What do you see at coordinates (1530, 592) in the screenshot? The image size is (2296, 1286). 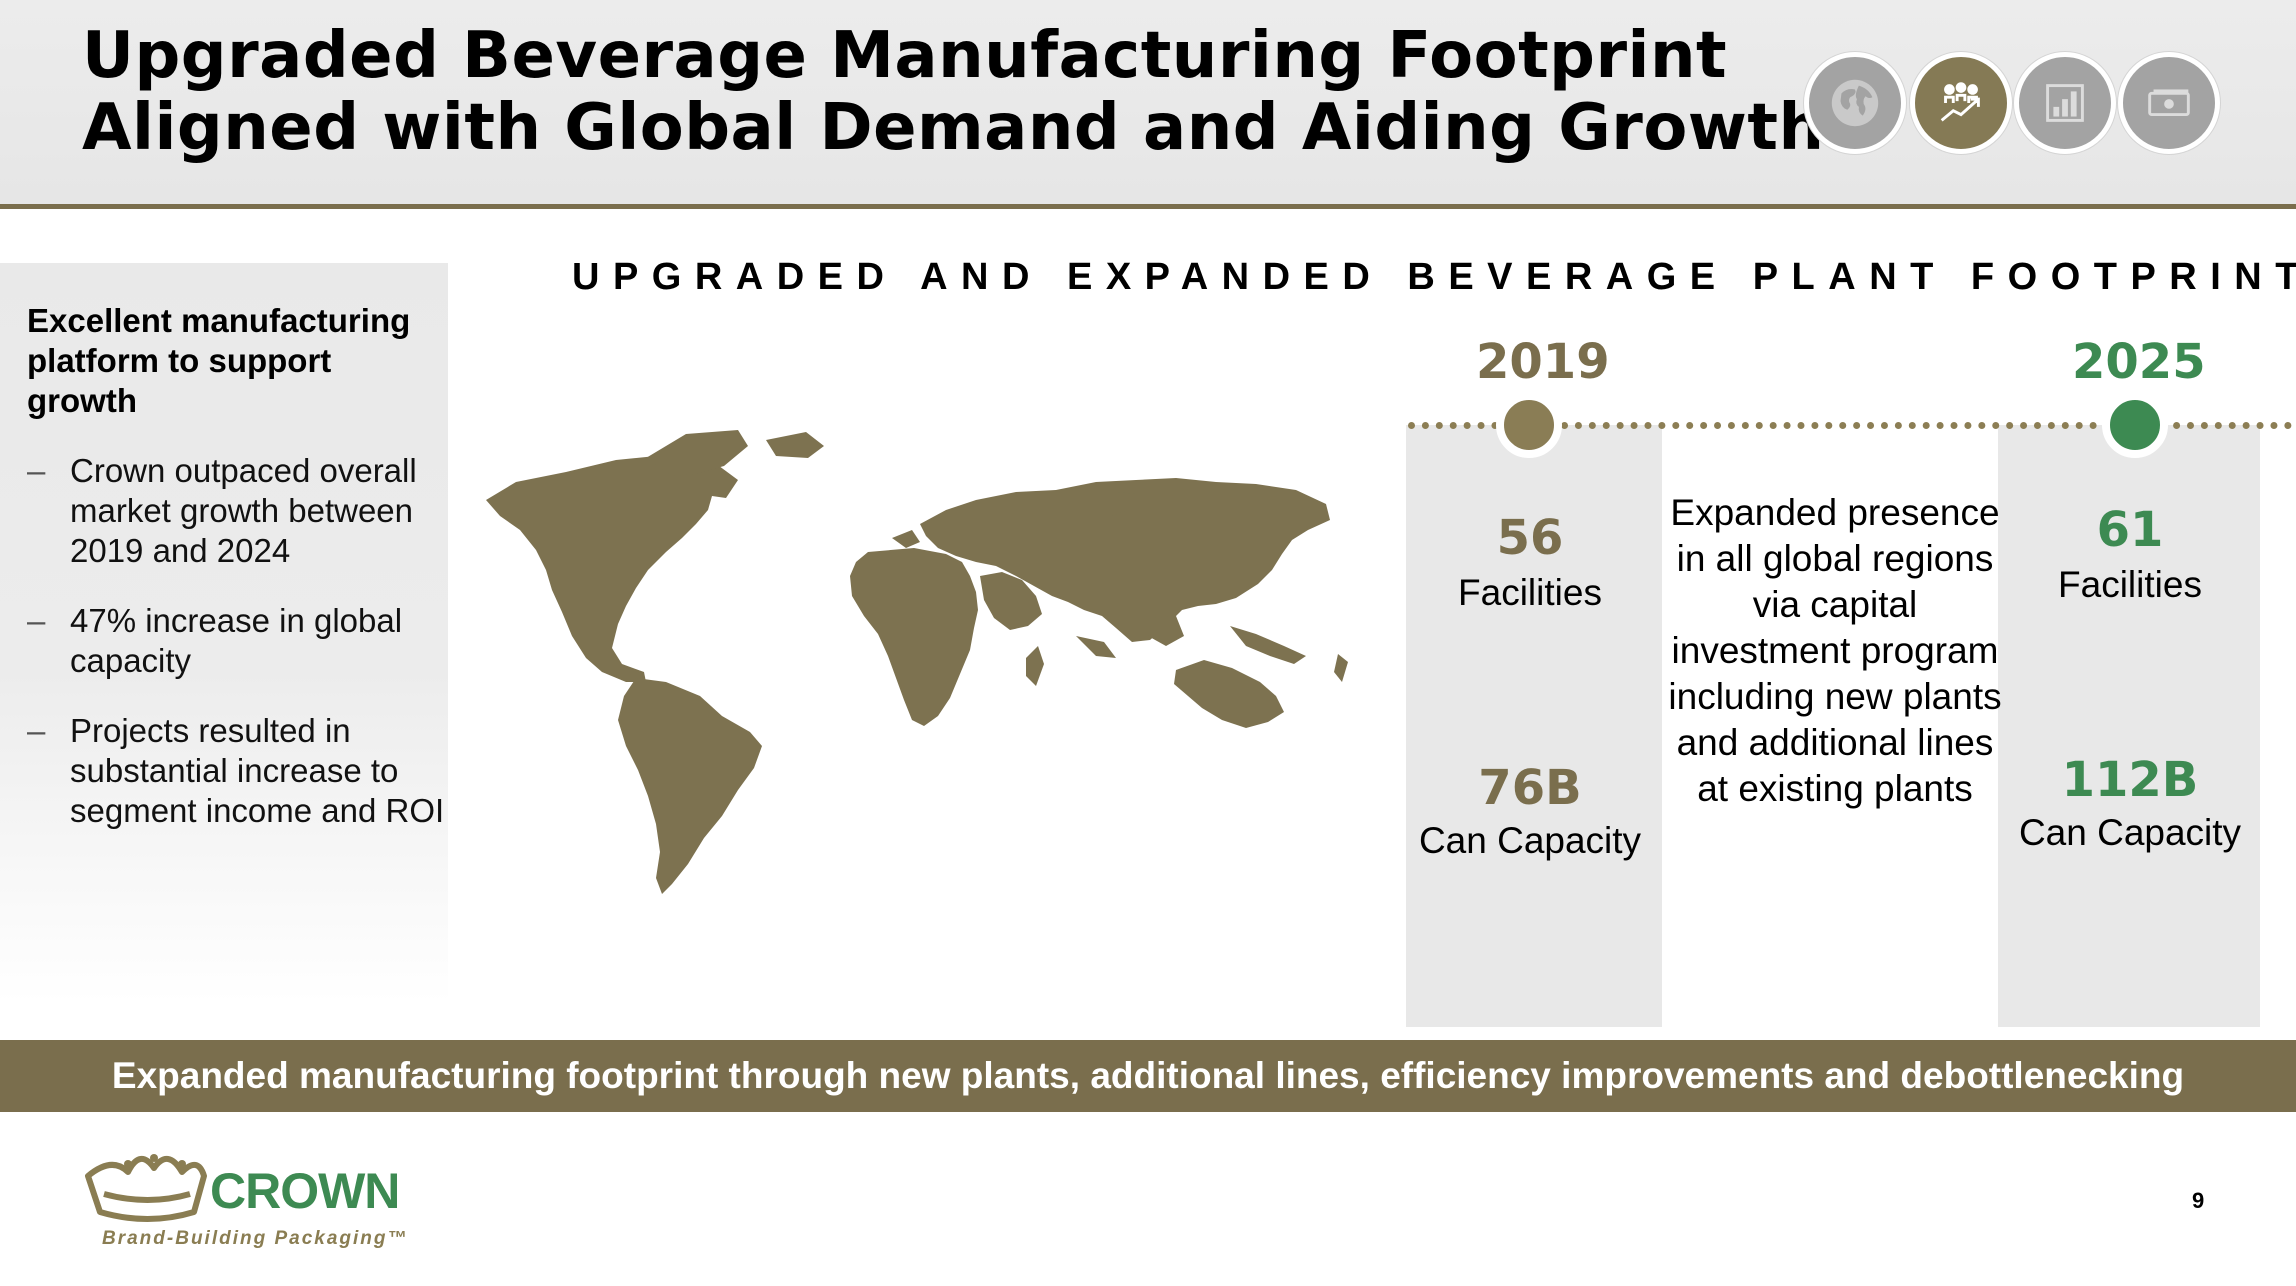 I see `facilities-2019-label: Facilities` at bounding box center [1530, 592].